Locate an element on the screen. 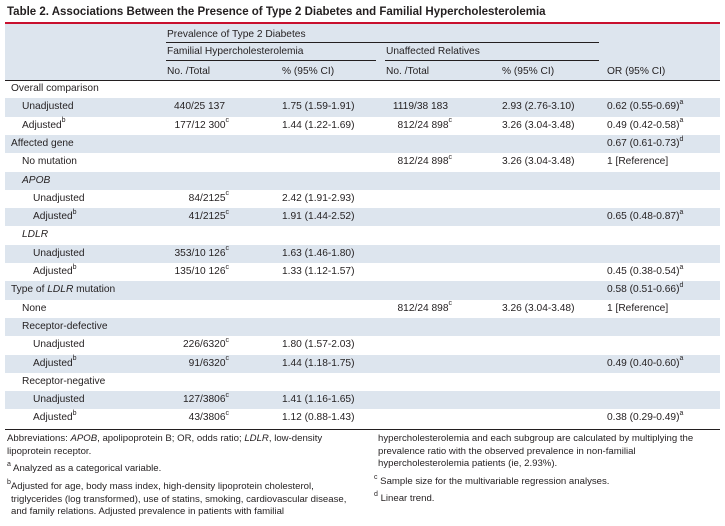 The height and width of the screenshot is (526, 725). cell-fh-count: 43/3806c is located at coordinates (208, 417).